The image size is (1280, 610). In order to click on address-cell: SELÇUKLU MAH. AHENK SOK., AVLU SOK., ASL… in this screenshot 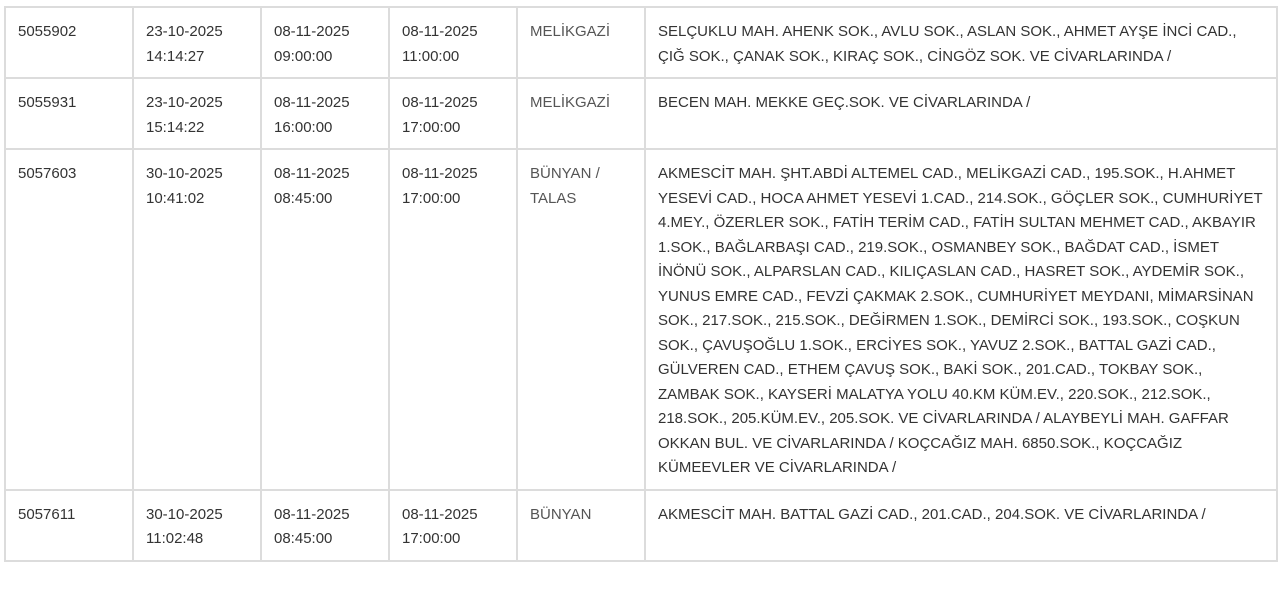, I will do `click(961, 42)`.